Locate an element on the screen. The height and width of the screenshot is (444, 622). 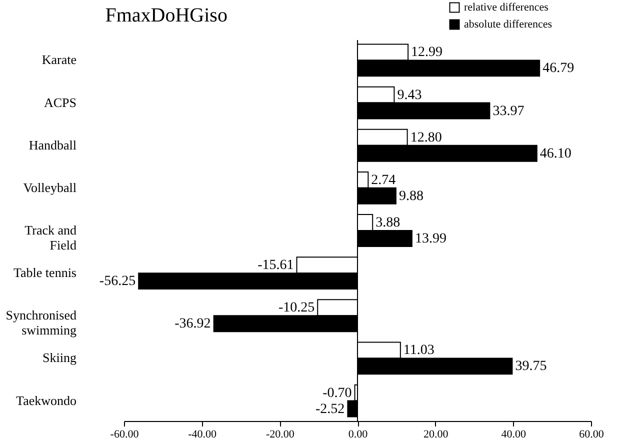
data-label: 11.03 is located at coordinates (418, 350).